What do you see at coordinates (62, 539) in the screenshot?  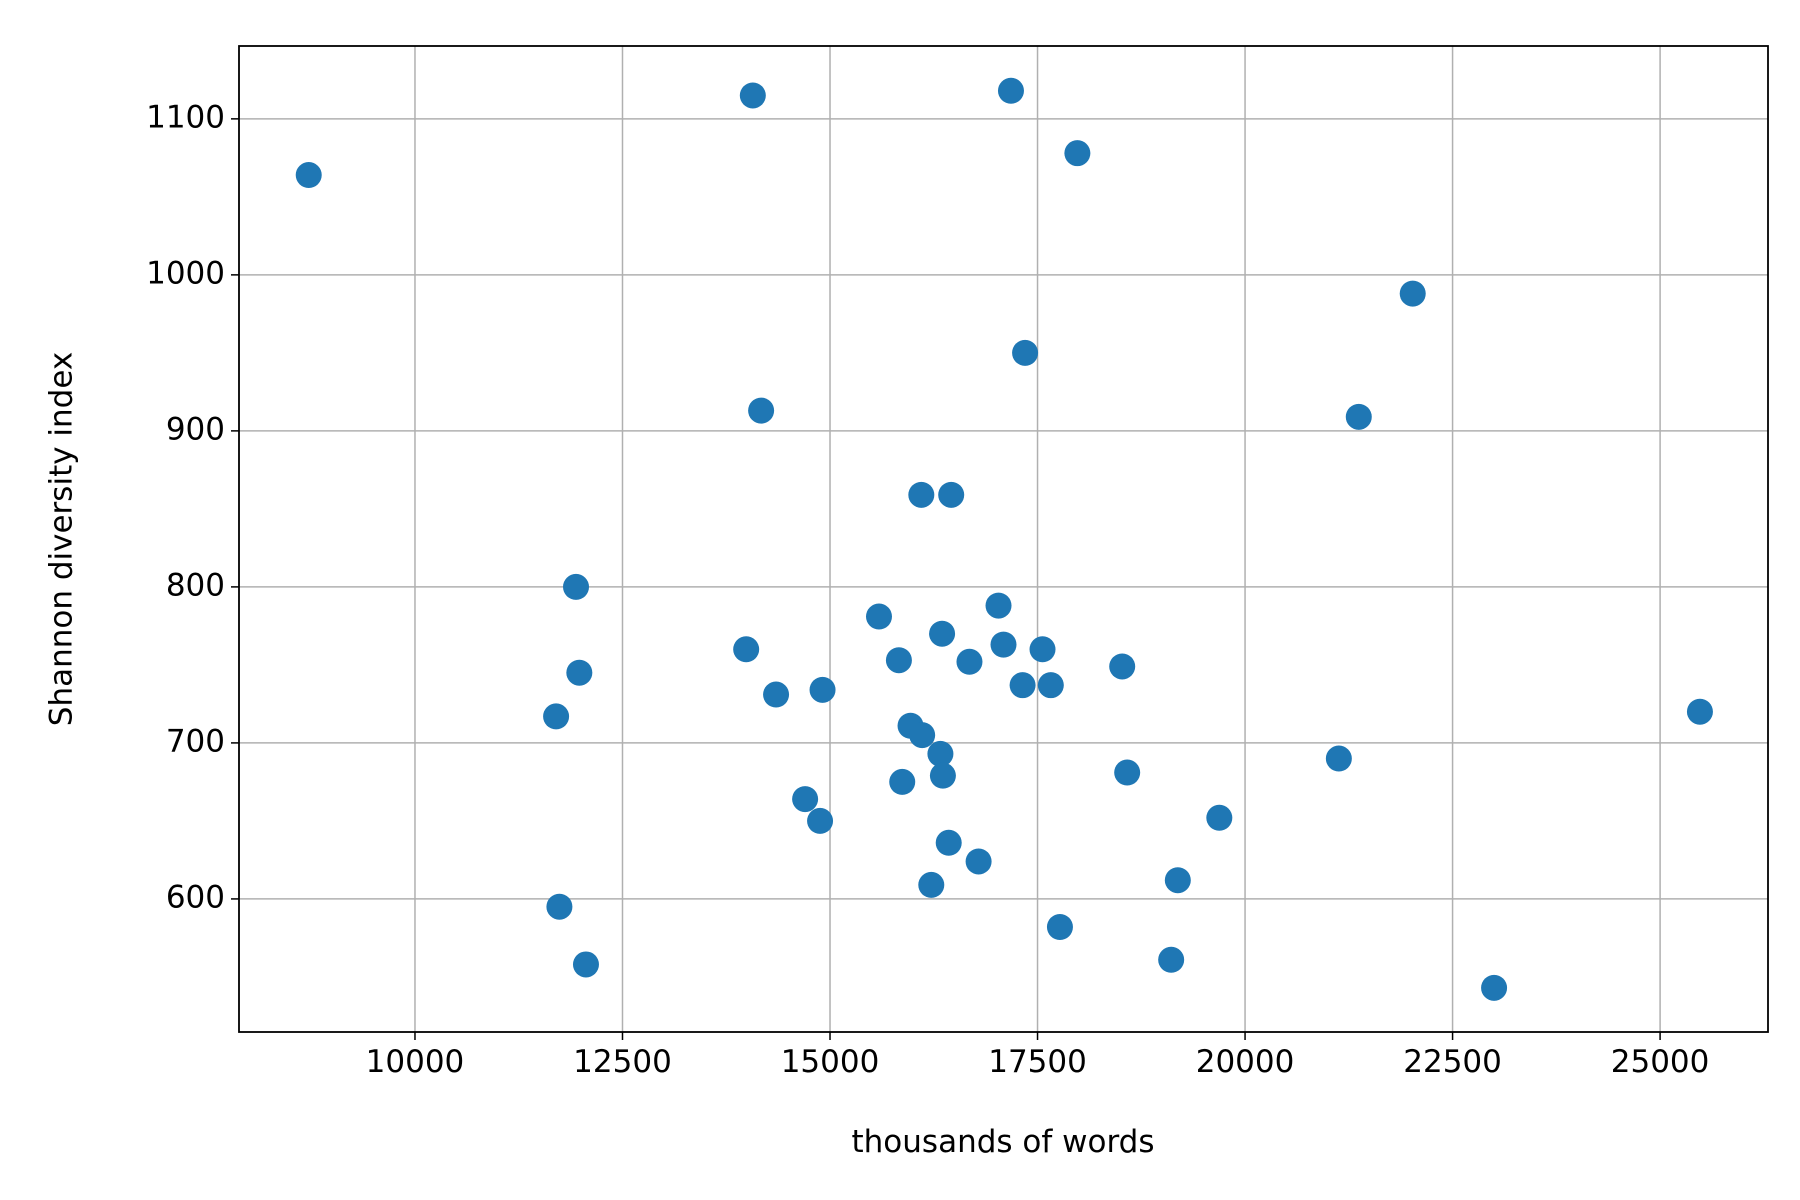 I see `y-axis-label: Shannon diversity index` at bounding box center [62, 539].